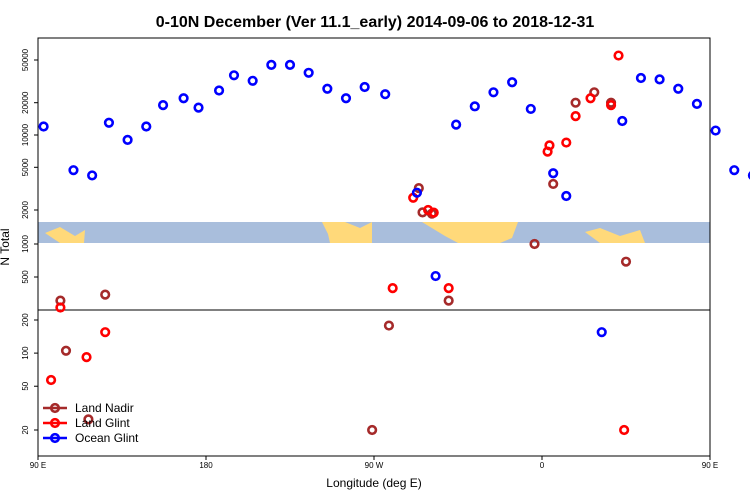 The width and height of the screenshot is (750, 500). What do you see at coordinates (25, 385) in the screenshot?
I see `y-tick-label: 50` at bounding box center [25, 385].